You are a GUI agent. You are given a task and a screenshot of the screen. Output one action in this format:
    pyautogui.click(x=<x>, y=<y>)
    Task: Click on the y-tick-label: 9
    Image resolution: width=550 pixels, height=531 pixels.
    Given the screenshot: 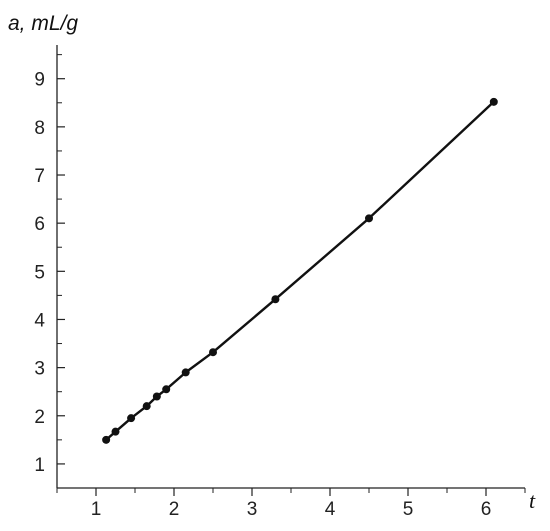 What is the action you would take?
    pyautogui.click(x=39, y=80)
    